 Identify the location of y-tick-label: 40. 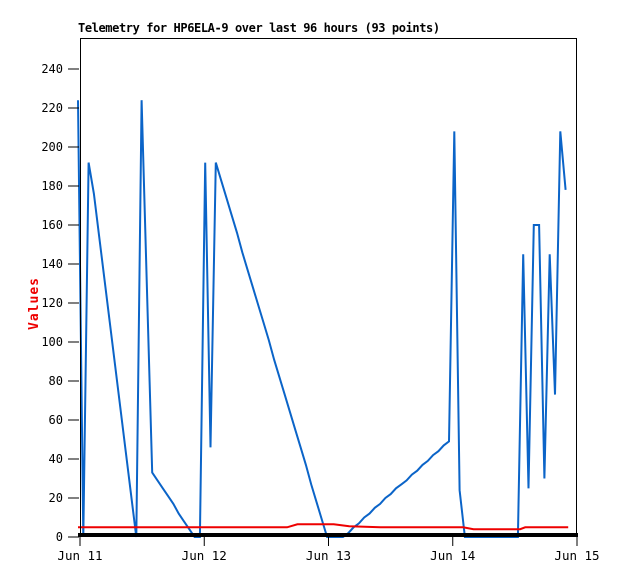
(56, 459).